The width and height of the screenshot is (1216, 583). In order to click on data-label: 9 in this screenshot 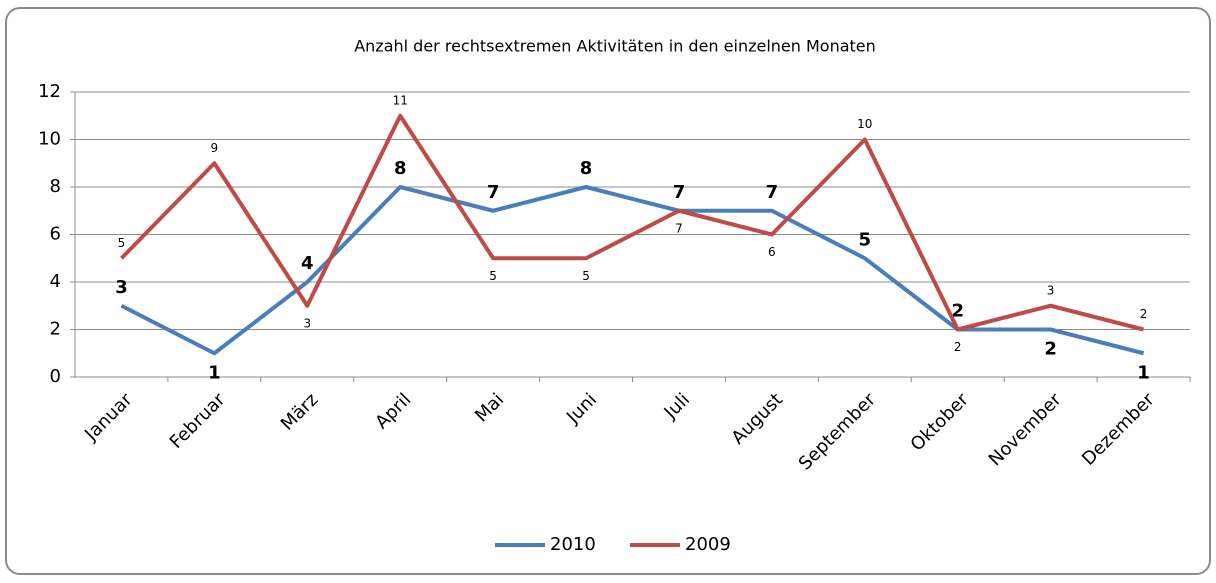, I will do `click(215, 148)`.